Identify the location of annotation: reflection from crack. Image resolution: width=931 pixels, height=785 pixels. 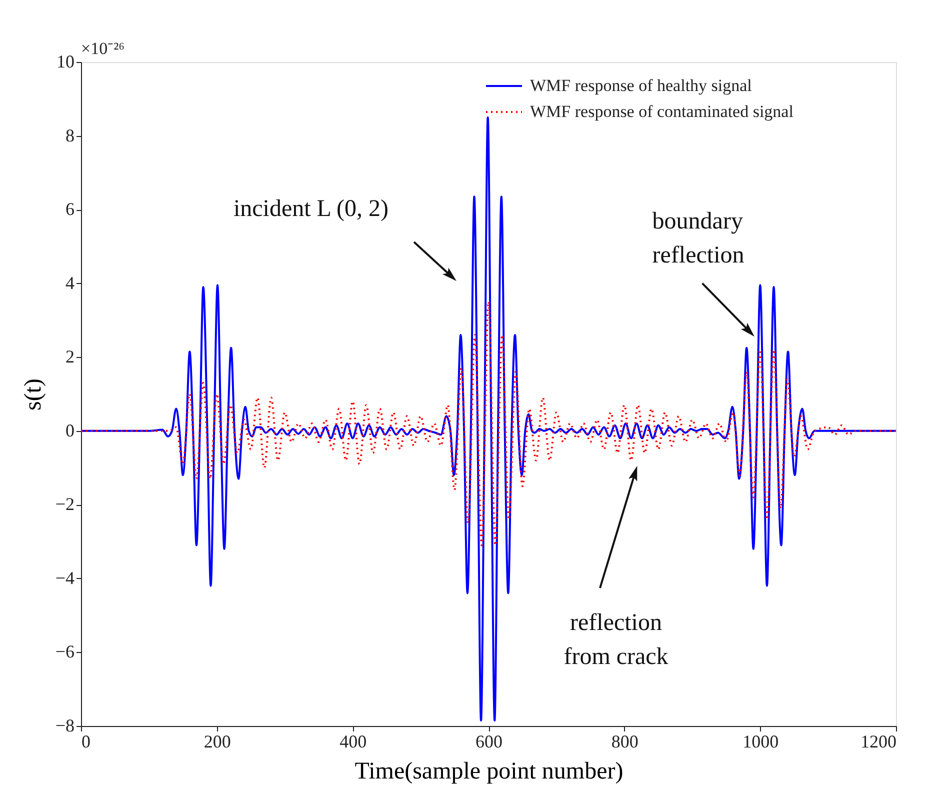
(616, 640).